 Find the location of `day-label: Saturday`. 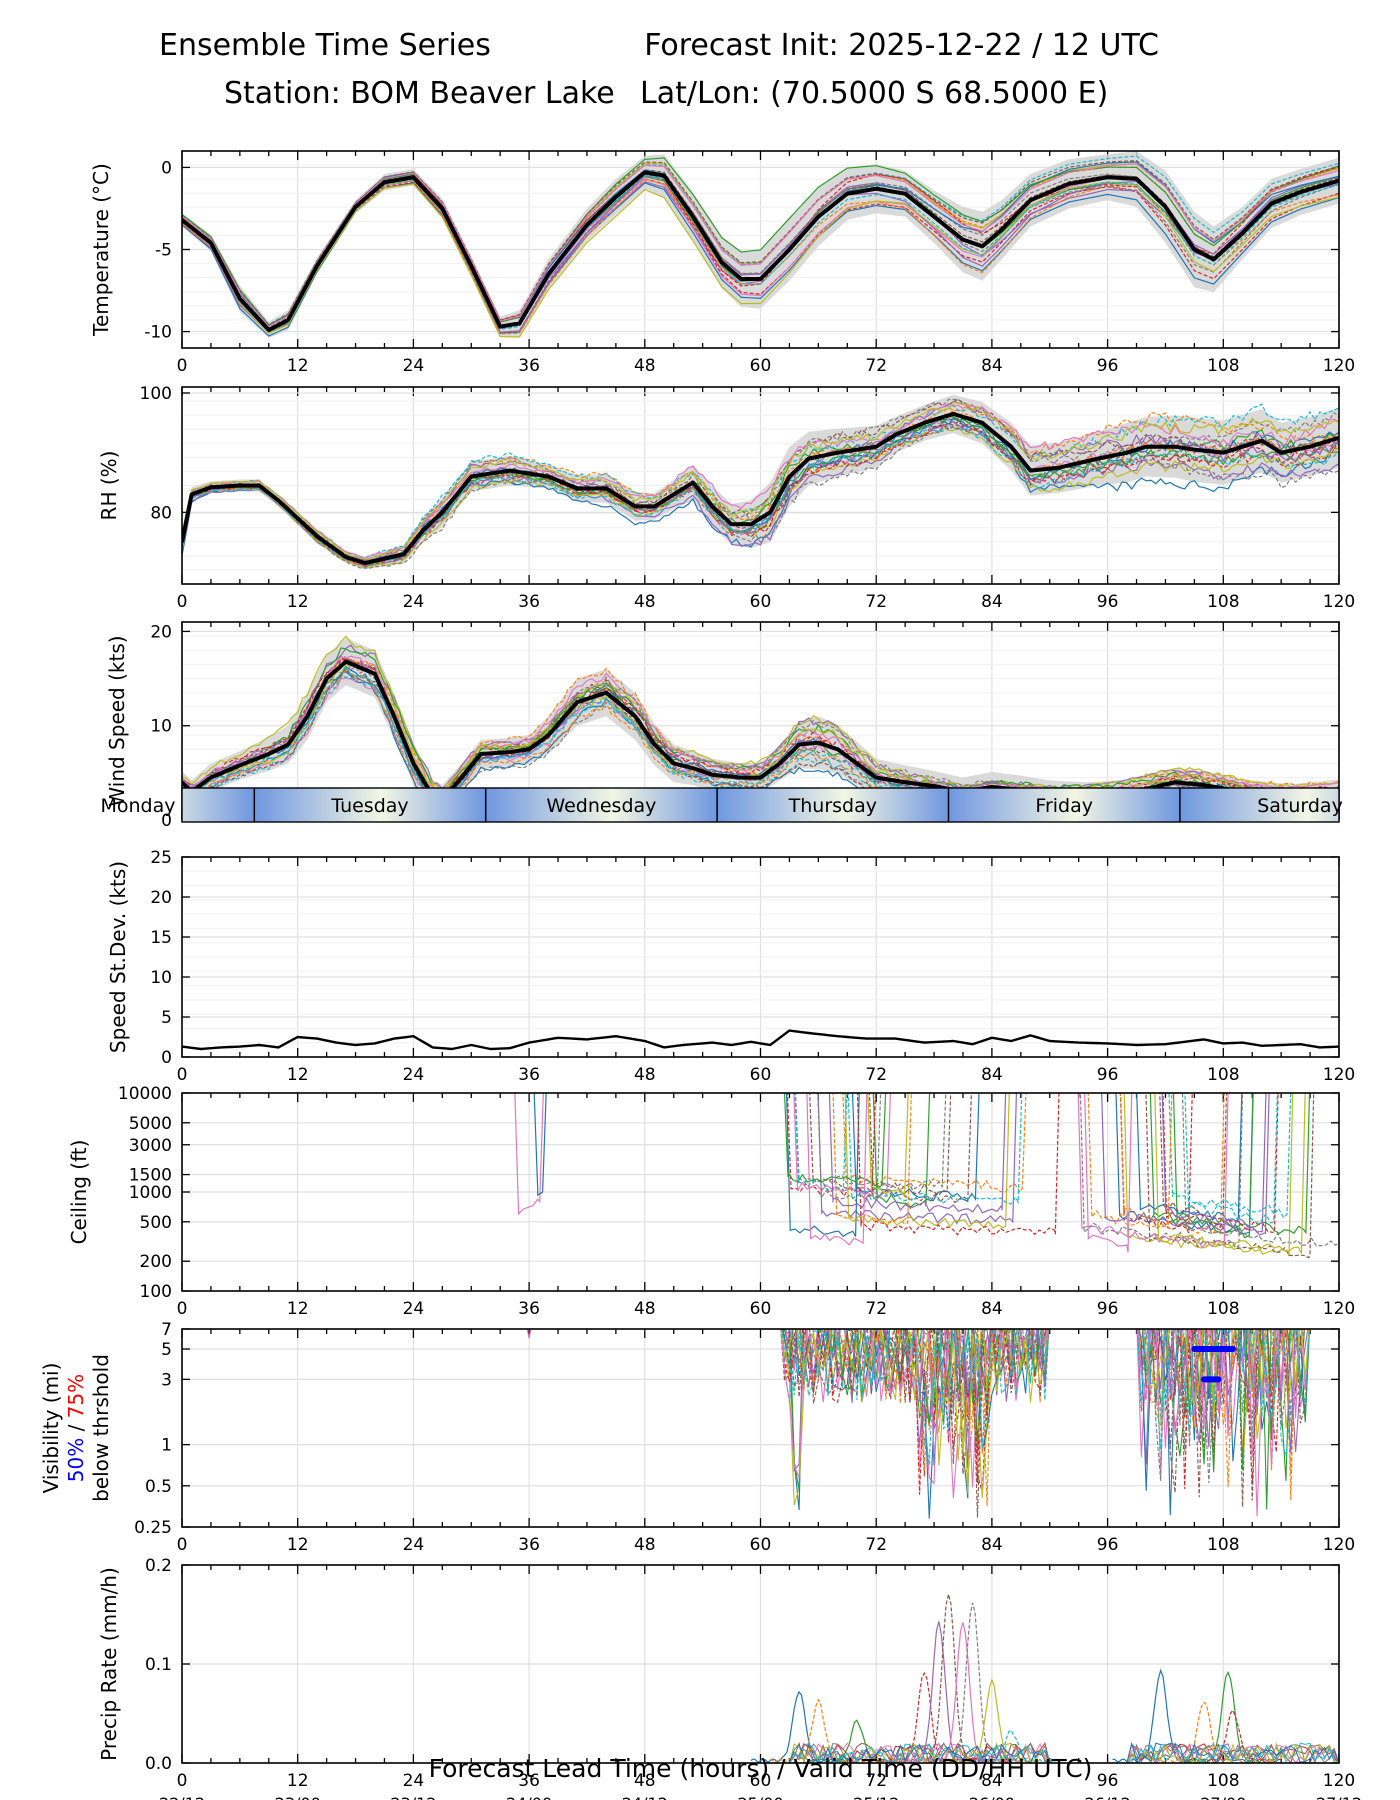

day-label: Saturday is located at coordinates (1300, 806).